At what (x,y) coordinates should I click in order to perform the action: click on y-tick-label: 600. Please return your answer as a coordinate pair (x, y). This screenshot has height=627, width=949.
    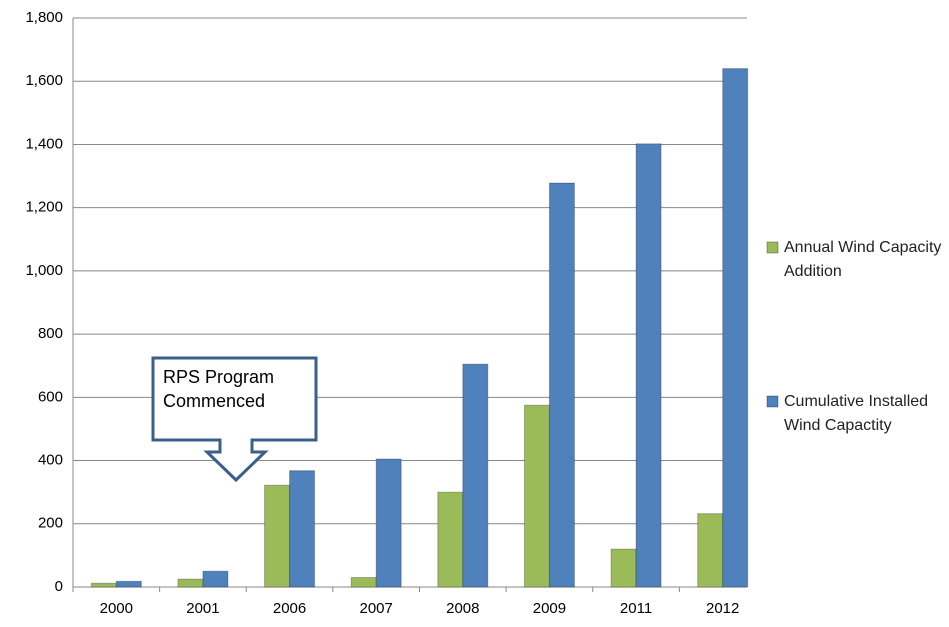
    Looking at the image, I should click on (50, 396).